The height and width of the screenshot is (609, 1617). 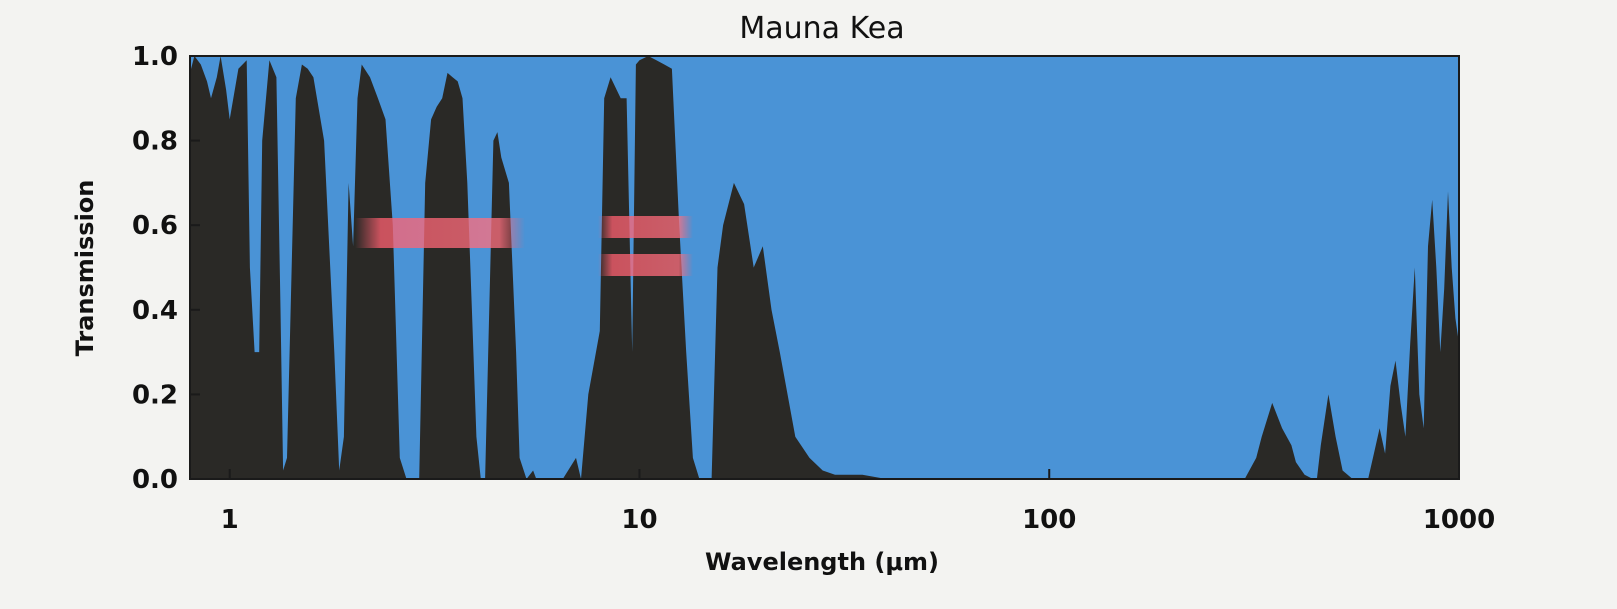 What do you see at coordinates (155, 57) in the screenshot?
I see `y-tick-label: 1.0` at bounding box center [155, 57].